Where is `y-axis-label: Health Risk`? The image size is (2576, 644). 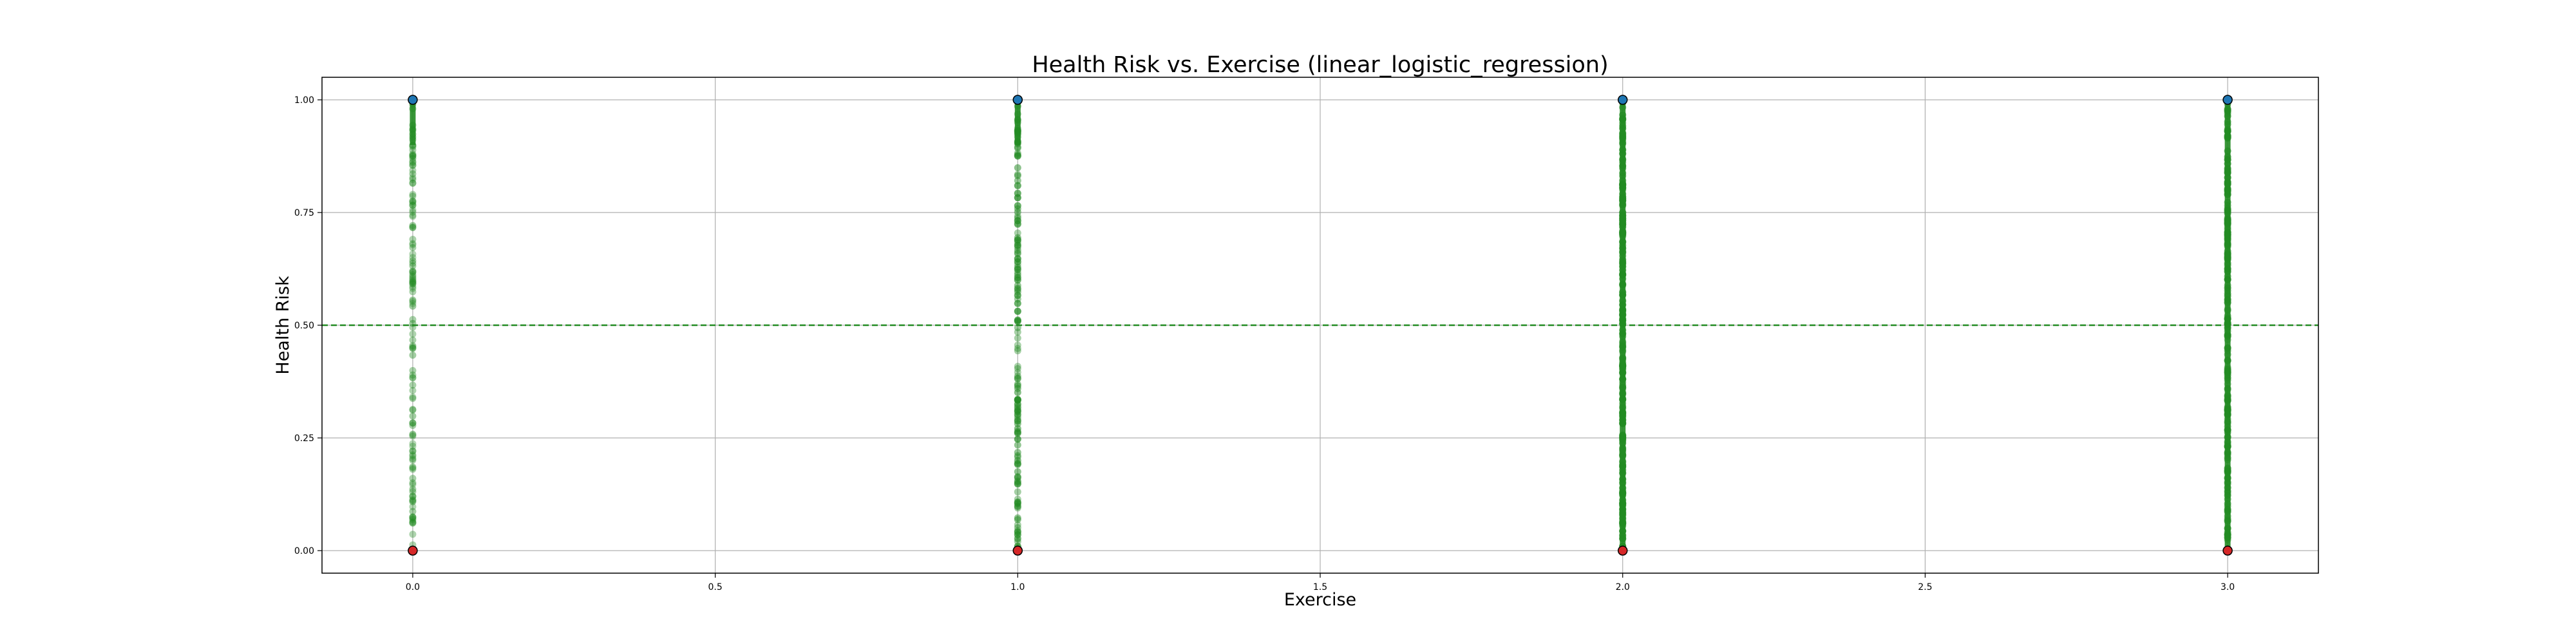
y-axis-label: Health Risk is located at coordinates (283, 326).